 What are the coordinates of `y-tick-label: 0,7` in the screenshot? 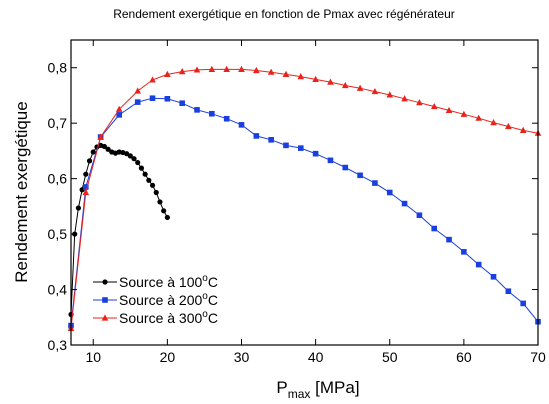 It's located at (58, 123).